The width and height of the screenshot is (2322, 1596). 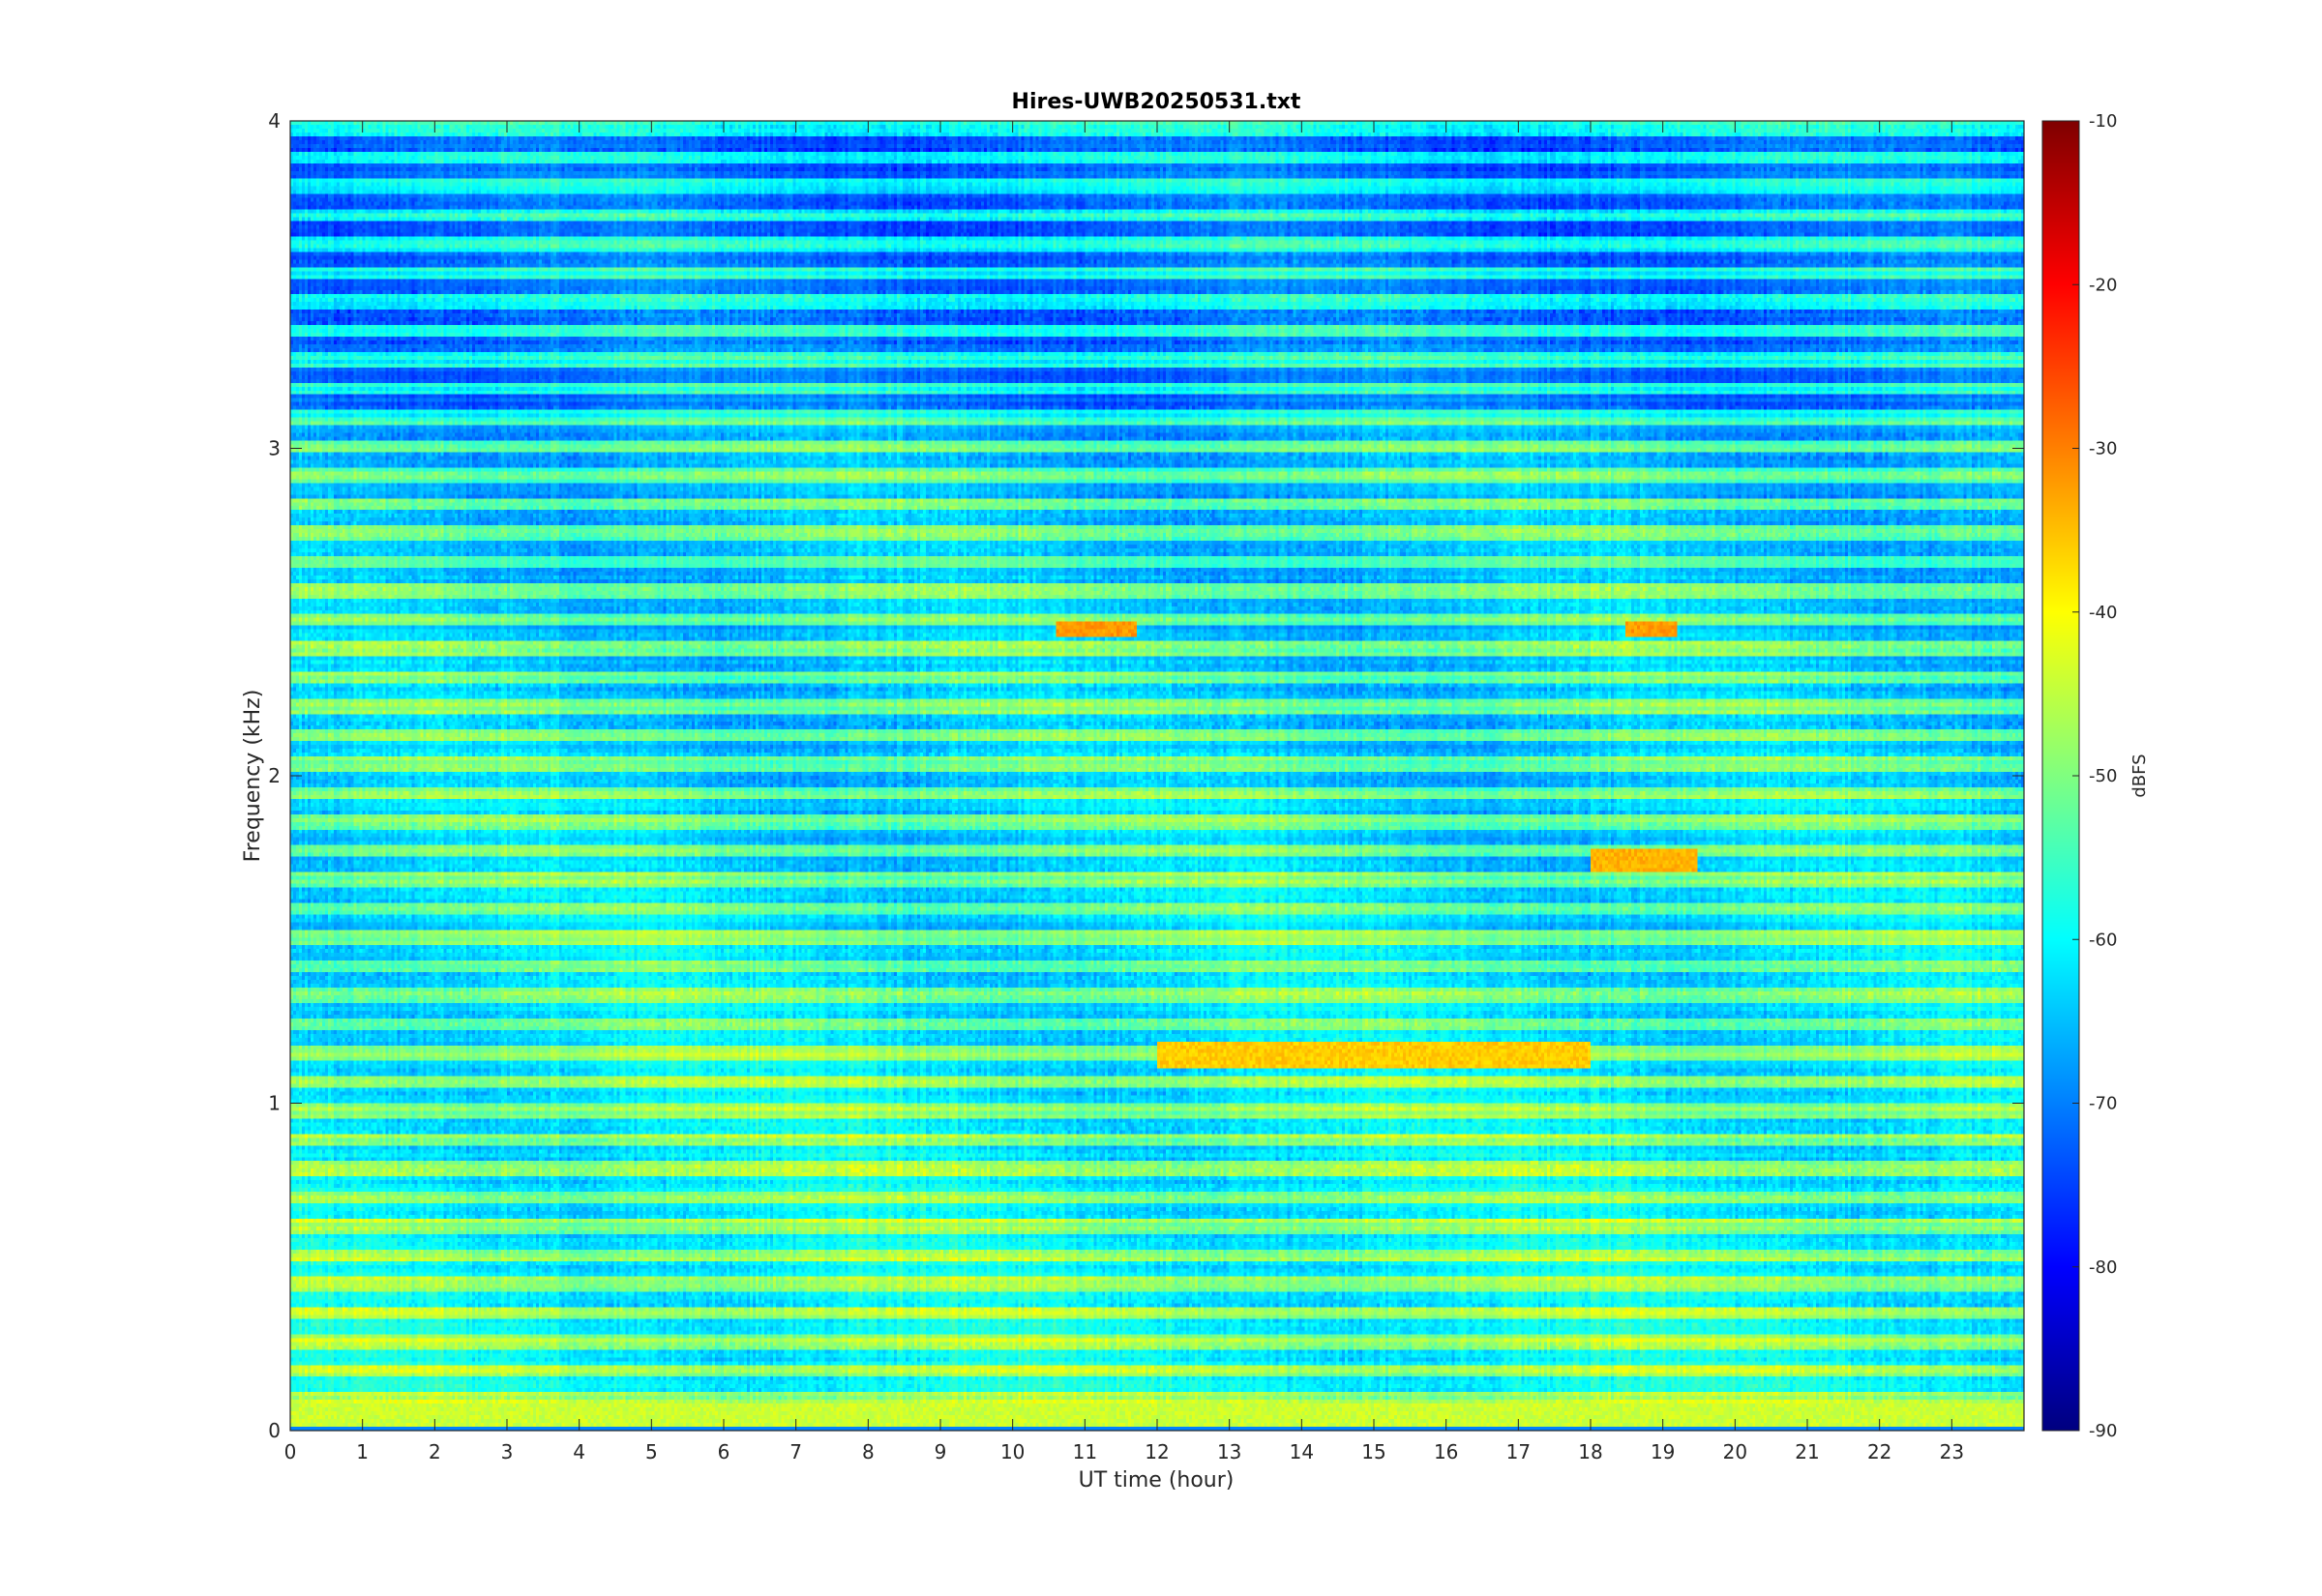 What do you see at coordinates (1879, 1451) in the screenshot?
I see `x-tick-label: 22` at bounding box center [1879, 1451].